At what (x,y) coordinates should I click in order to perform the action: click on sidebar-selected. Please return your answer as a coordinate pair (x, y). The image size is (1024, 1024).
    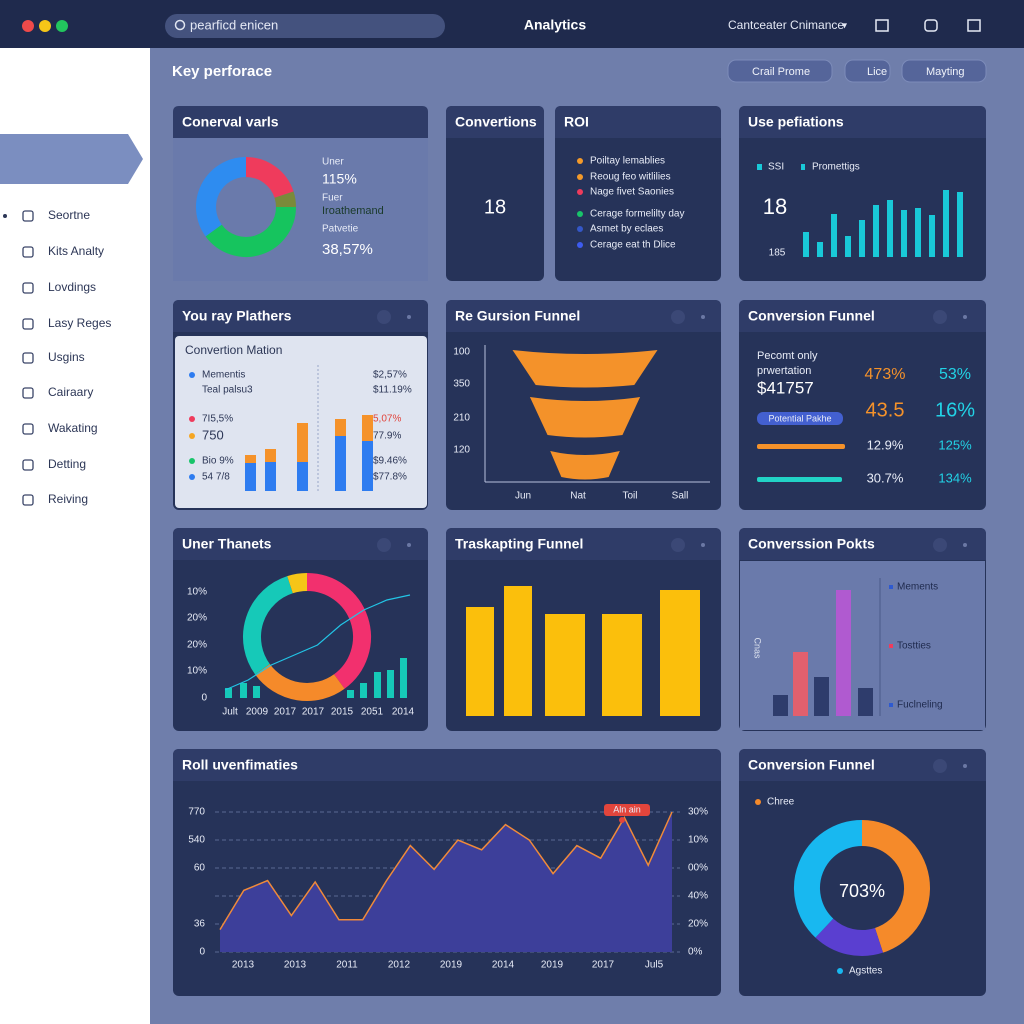
    Looking at the image, I should click on (71, 159).